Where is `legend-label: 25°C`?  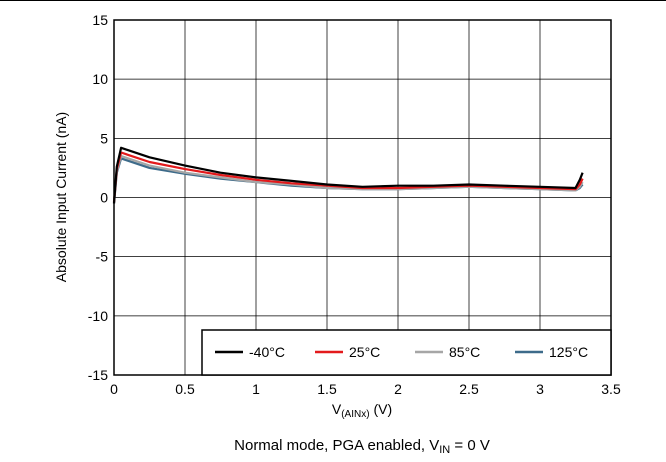
legend-label: 25°C is located at coordinates (364, 352).